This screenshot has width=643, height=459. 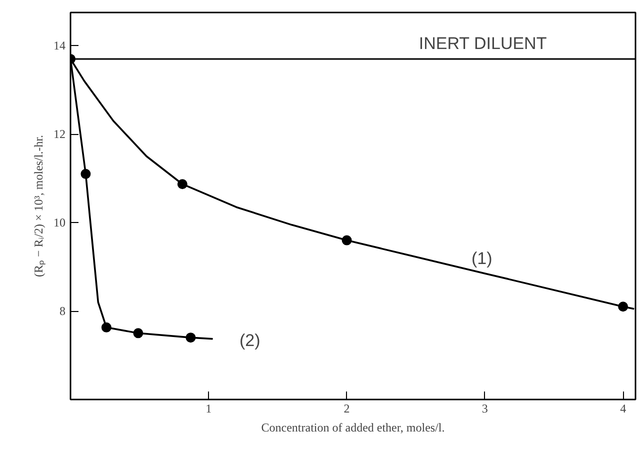 What do you see at coordinates (623, 409) in the screenshot?
I see `x-tick-label: 4` at bounding box center [623, 409].